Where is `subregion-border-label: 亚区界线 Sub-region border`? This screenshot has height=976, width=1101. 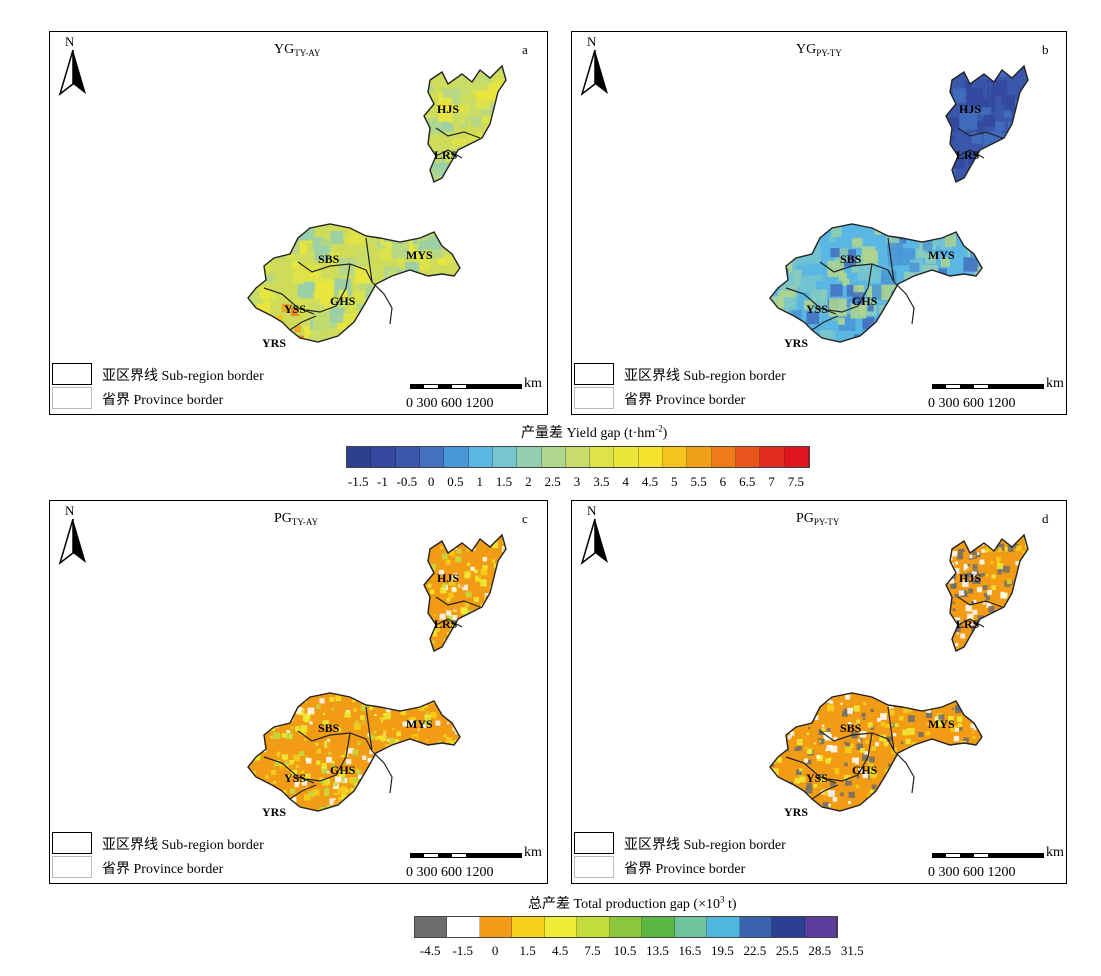 subregion-border-label: 亚区界线 Sub-region border is located at coordinates (705, 845).